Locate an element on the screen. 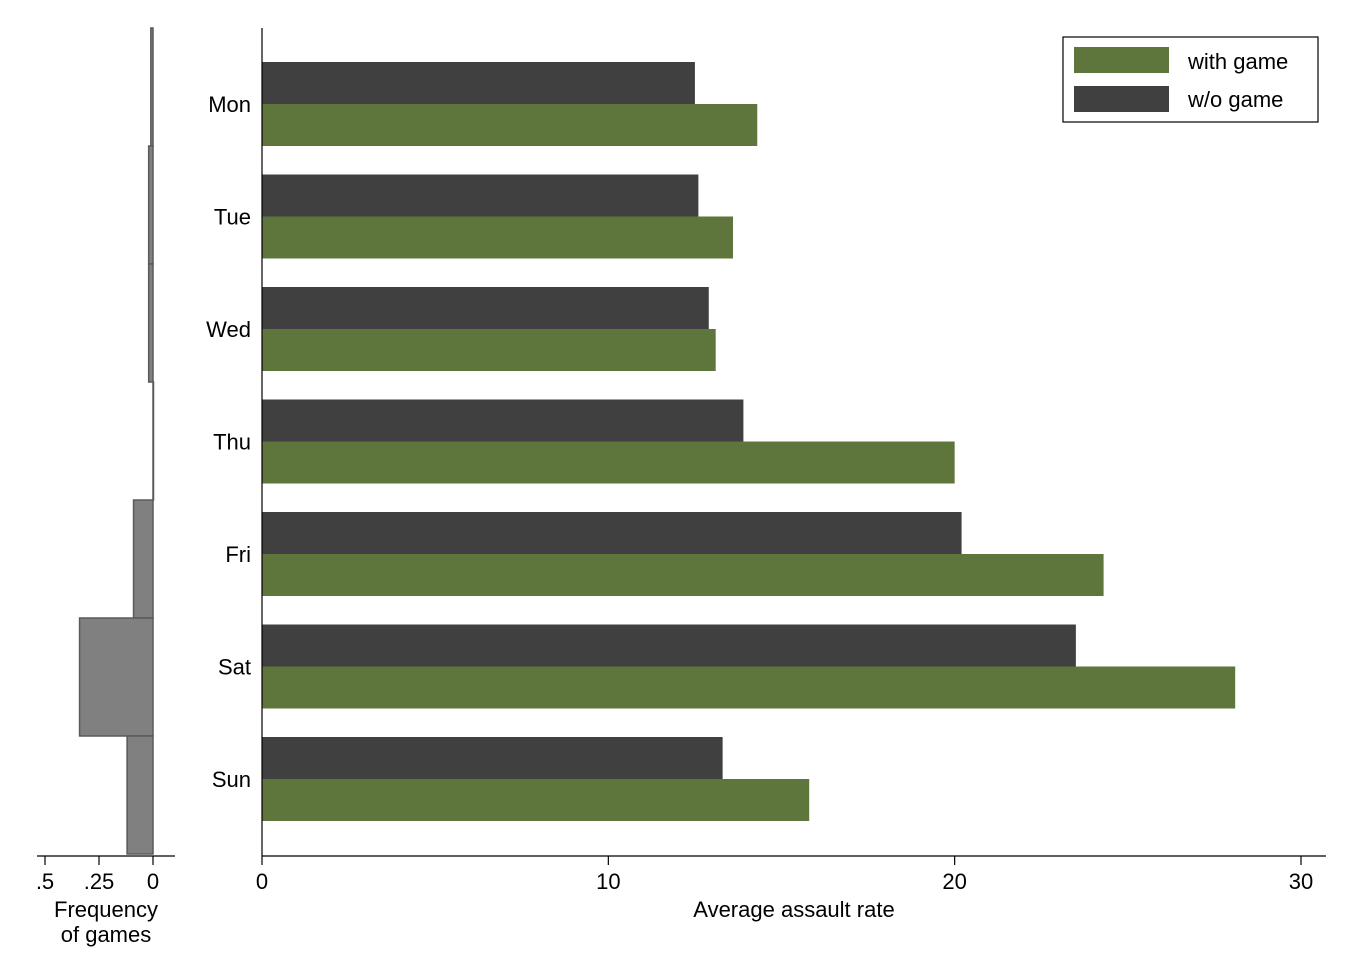 The width and height of the screenshot is (1362, 958). legend-label-without-game: w/o game is located at coordinates (1235, 99).